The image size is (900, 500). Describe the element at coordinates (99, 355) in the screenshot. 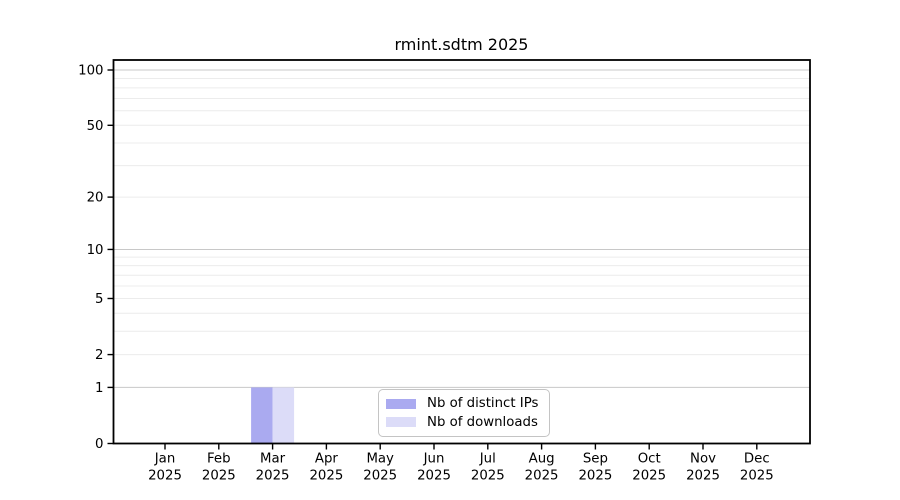

I see `y-tick-label: 2` at that location.